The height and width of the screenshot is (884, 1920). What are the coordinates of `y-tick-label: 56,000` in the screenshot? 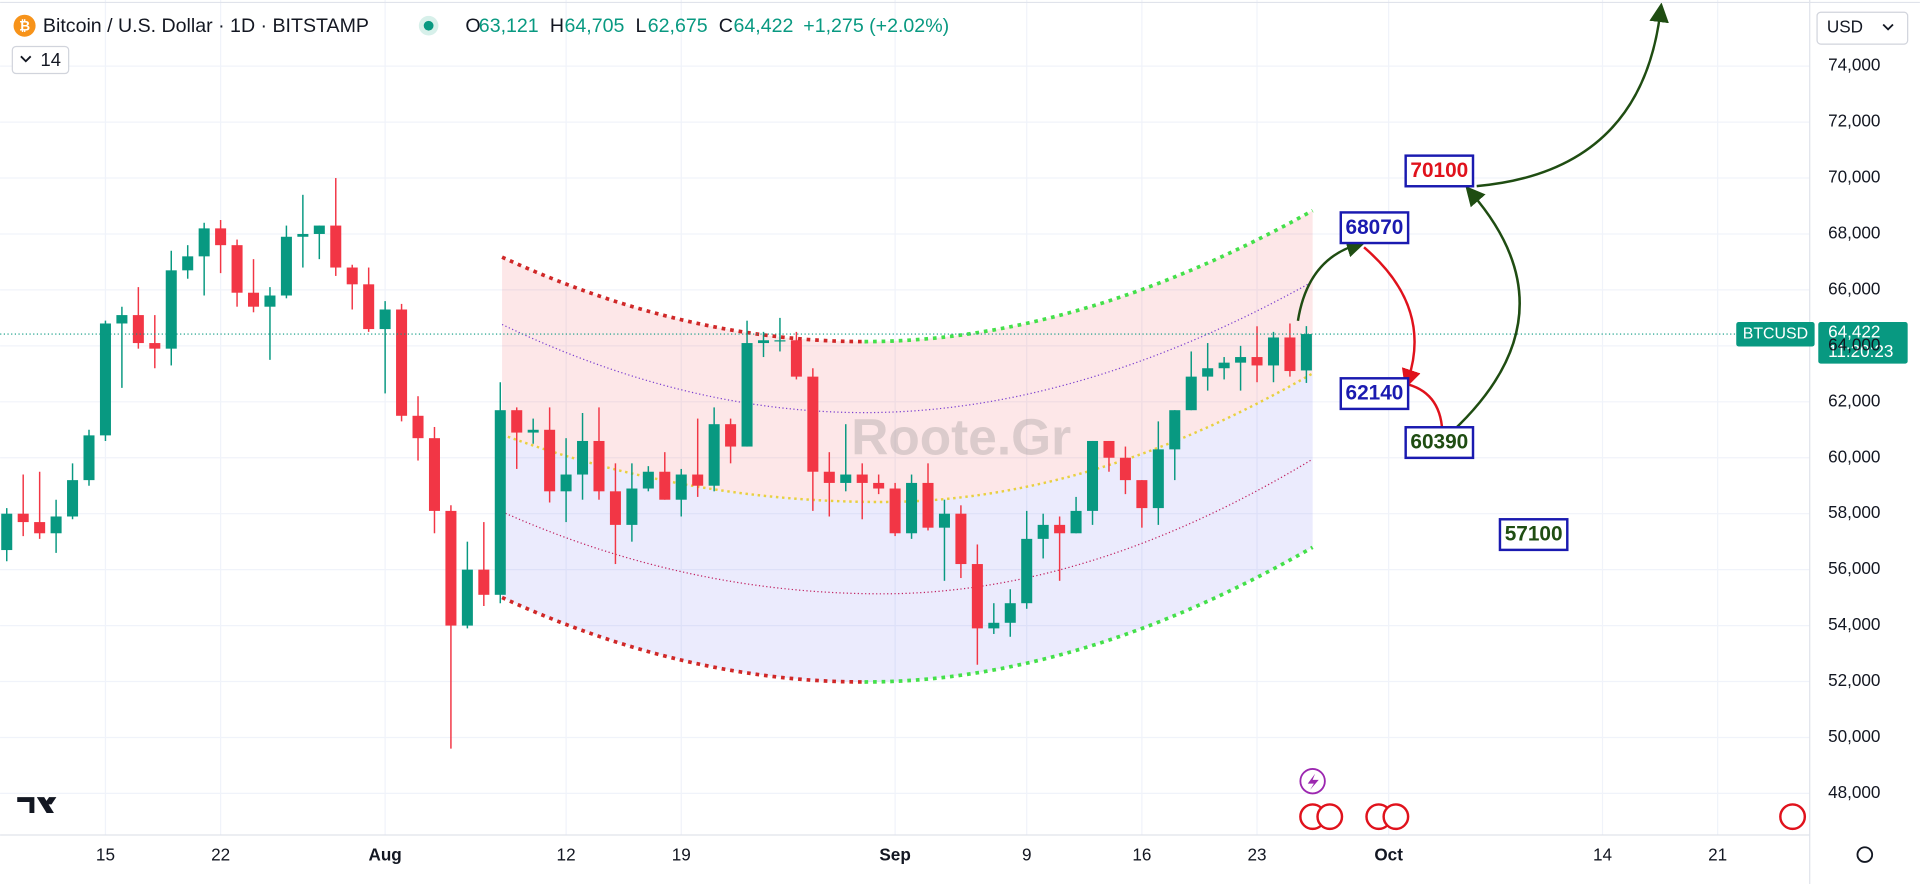 It's located at (1854, 568).